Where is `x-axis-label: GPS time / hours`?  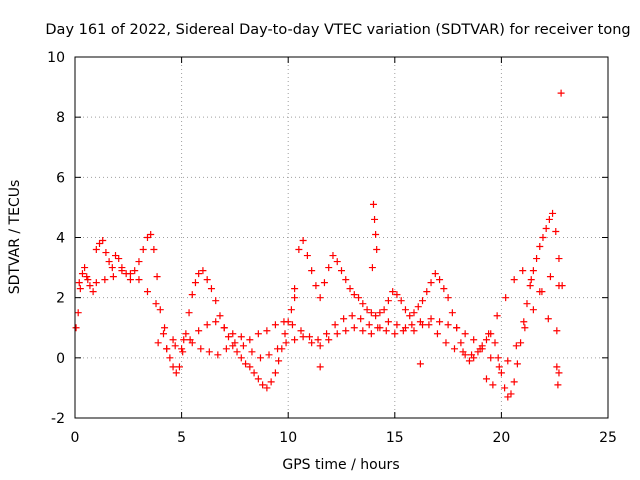 x-axis-label: GPS time / hours is located at coordinates (340, 465).